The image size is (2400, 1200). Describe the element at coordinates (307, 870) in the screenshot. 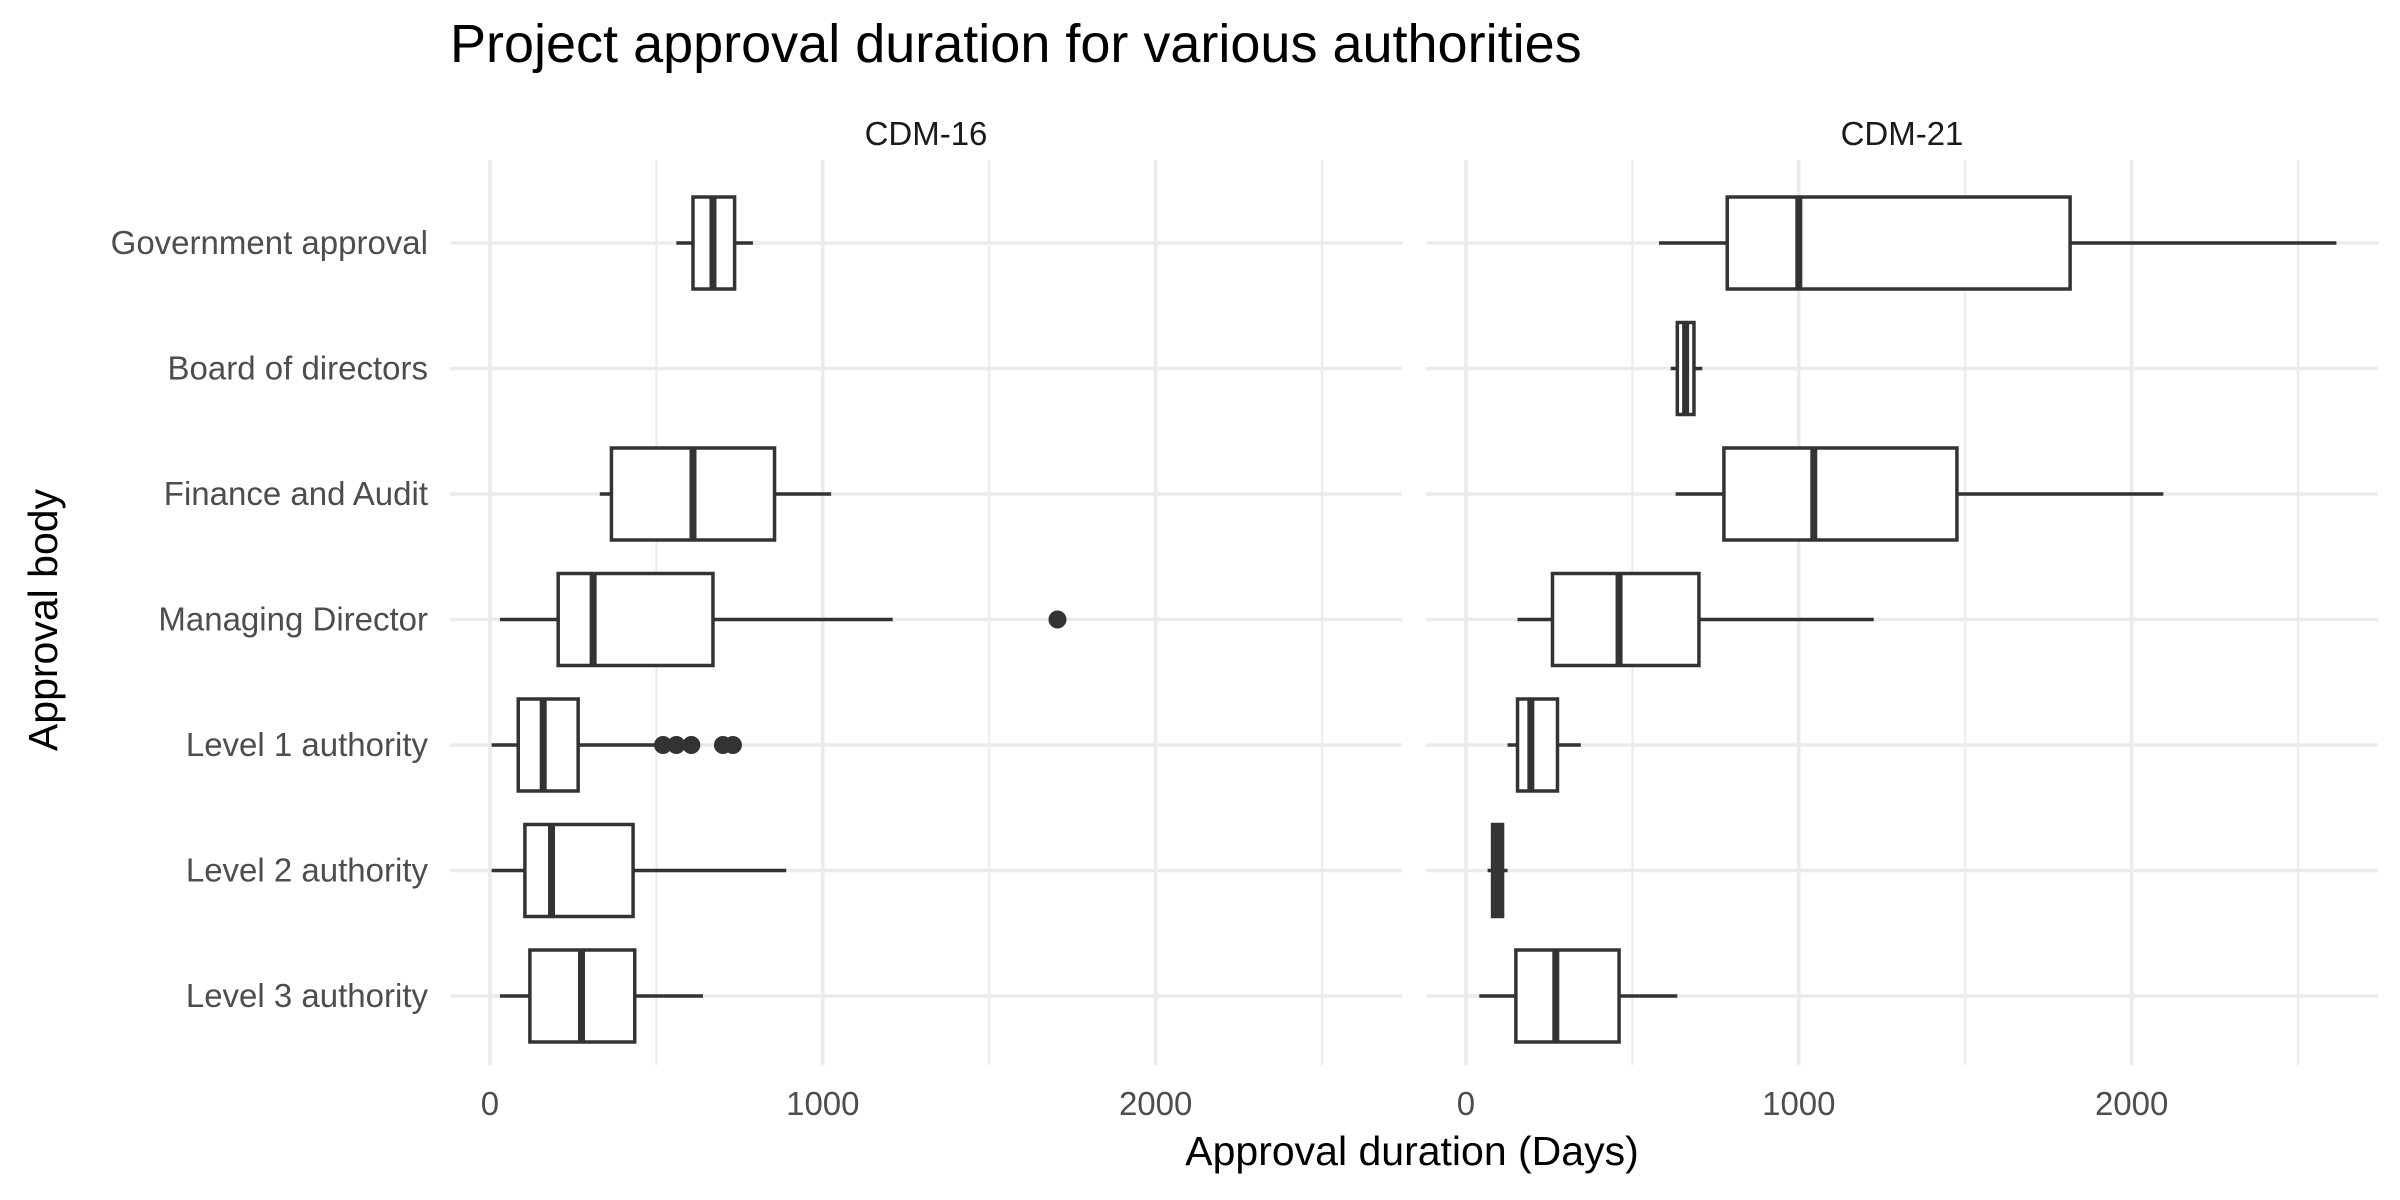

I see `category-label: Level 2 authority` at that location.